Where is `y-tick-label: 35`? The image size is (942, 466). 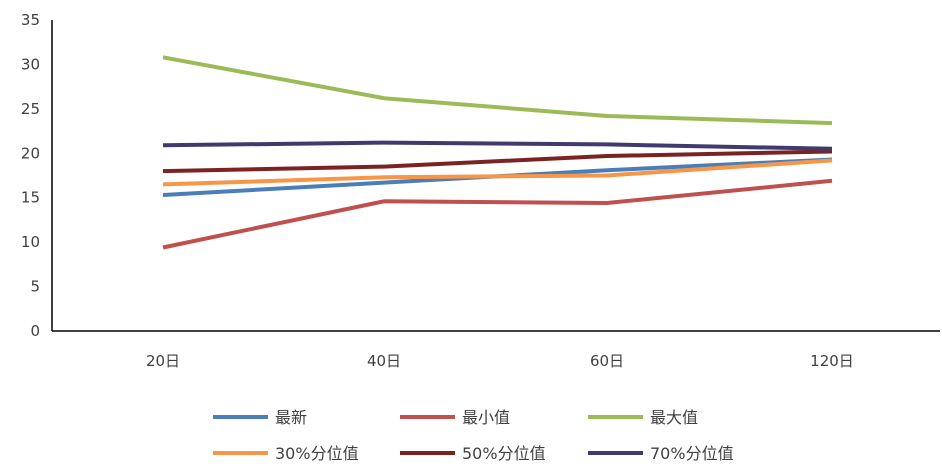 y-tick-label: 35 is located at coordinates (30, 20).